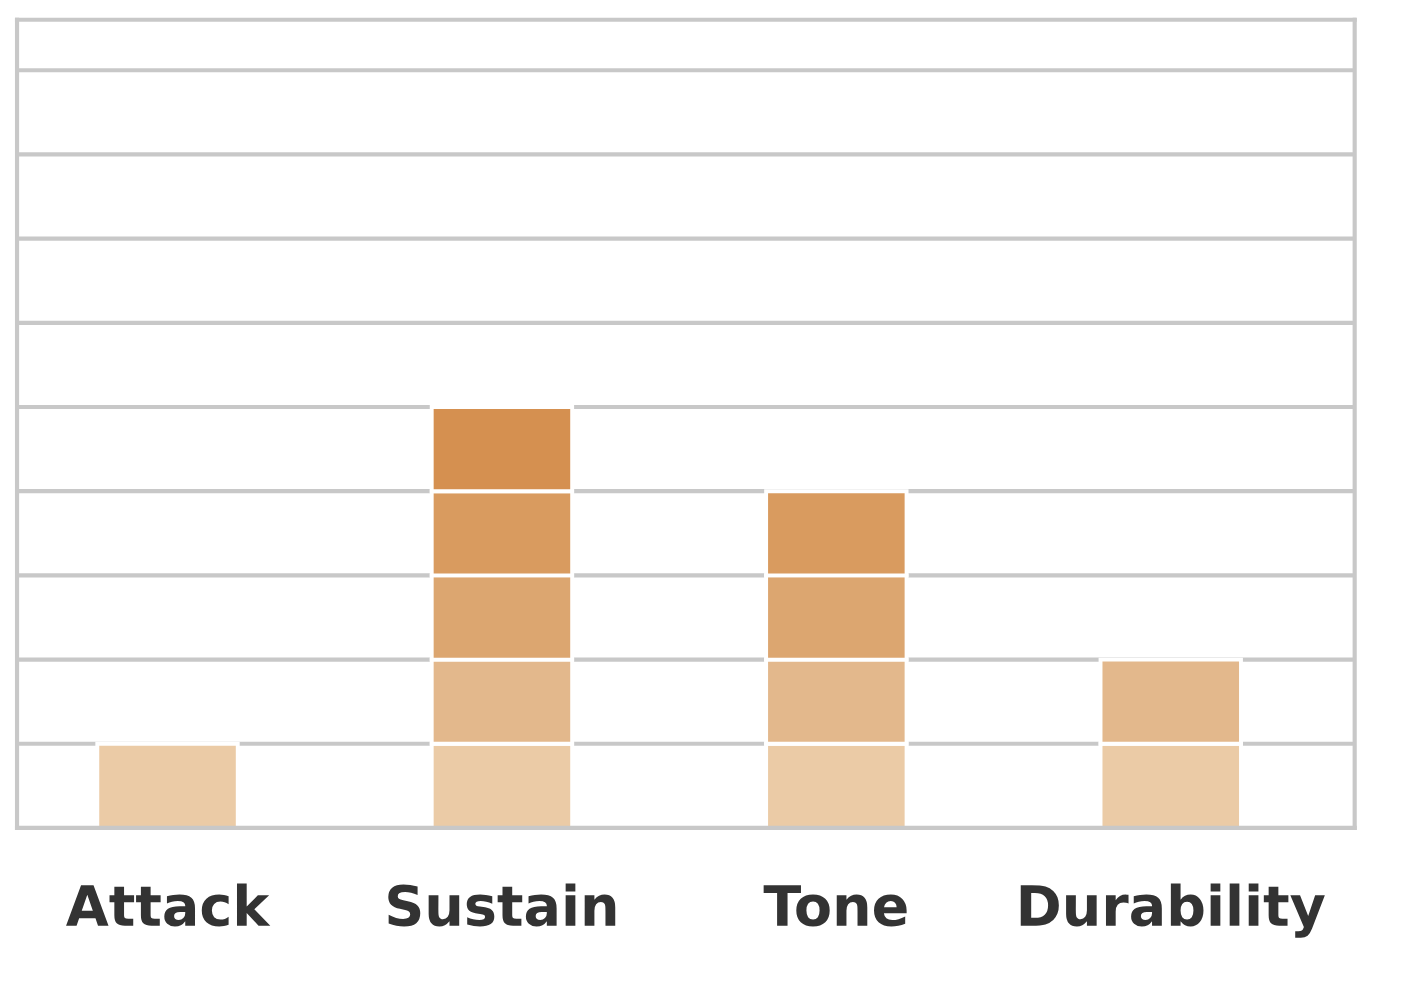  Describe the element at coordinates (168, 905) in the screenshot. I see `x-tick-label: Attack` at that location.